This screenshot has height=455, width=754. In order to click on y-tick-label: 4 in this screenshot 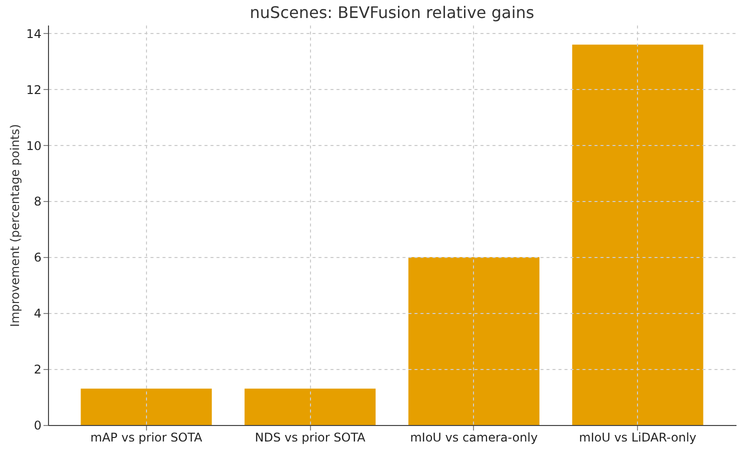, I will do `click(38, 313)`.